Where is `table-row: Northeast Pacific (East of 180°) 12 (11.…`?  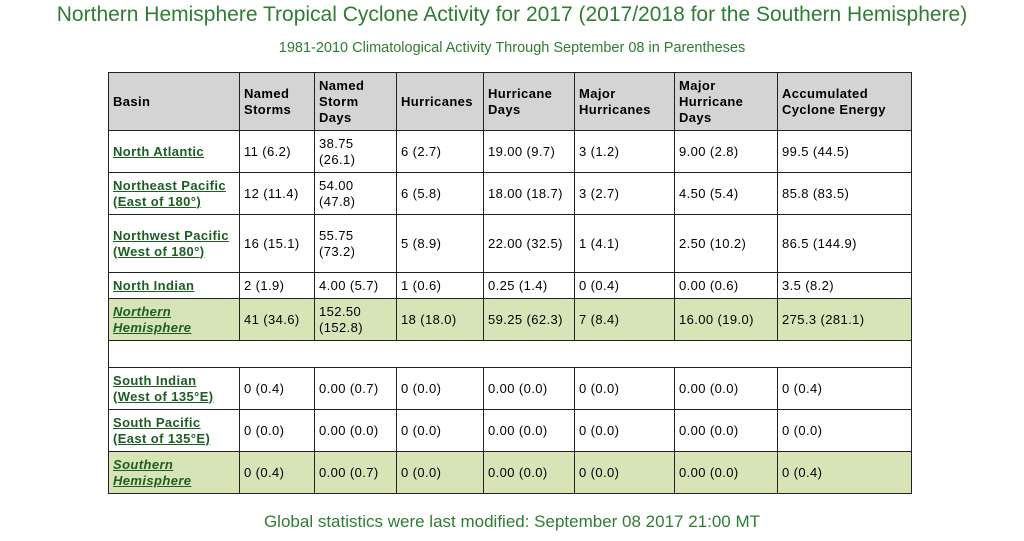
table-row: Northeast Pacific (East of 180°) 12 (11.… is located at coordinates (510, 193).